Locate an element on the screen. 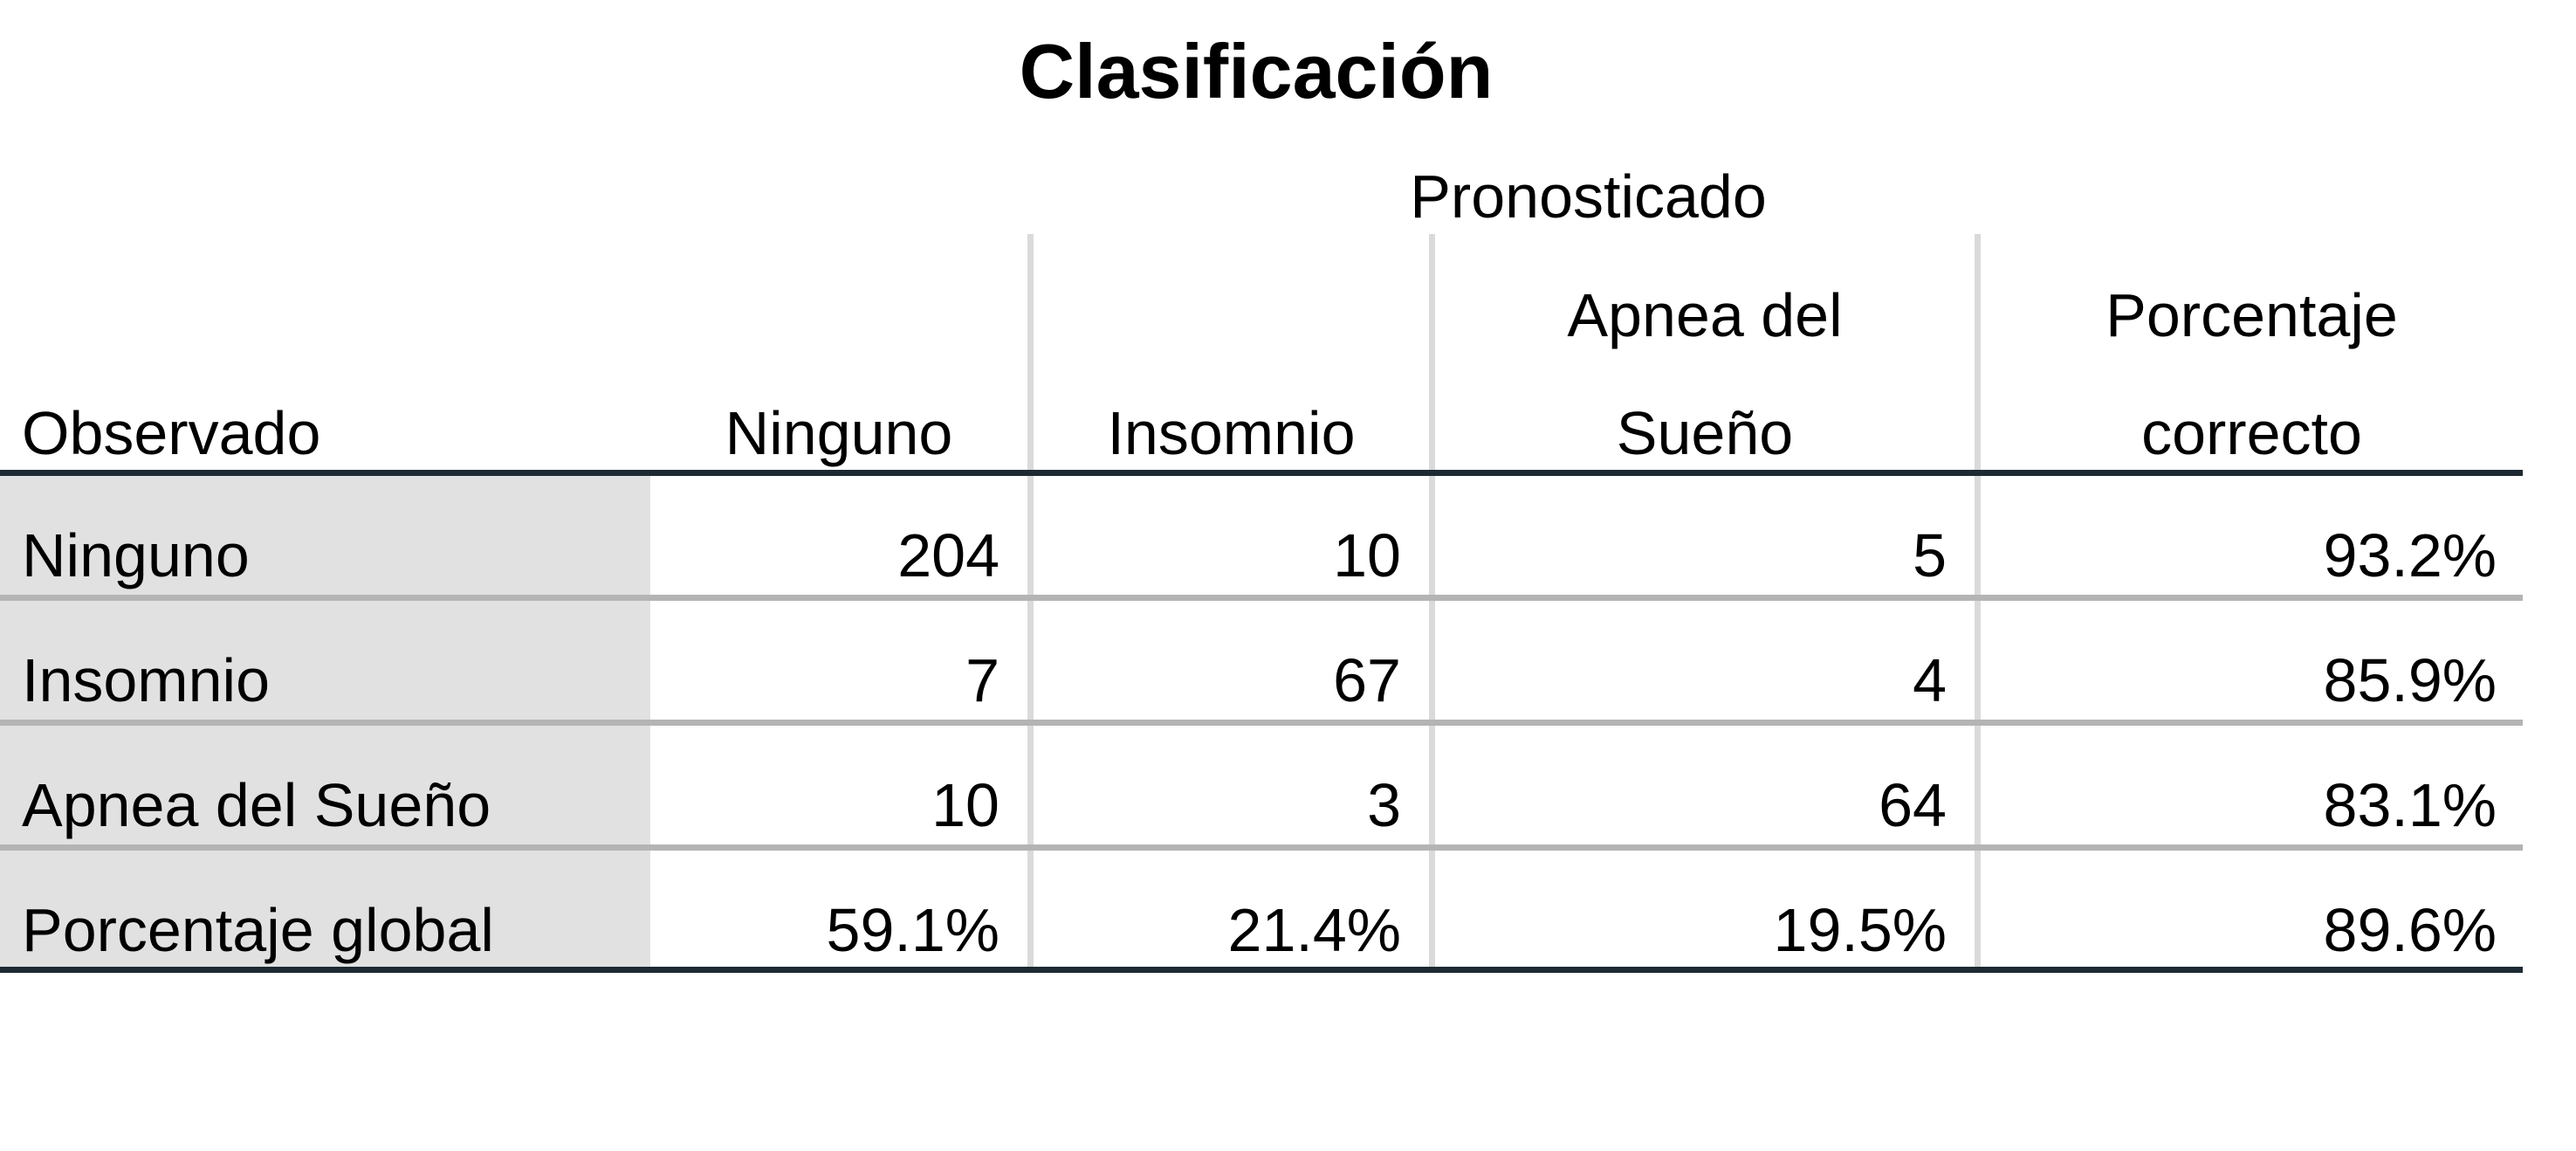  table-cell: 19.5% is located at coordinates (1860, 930).